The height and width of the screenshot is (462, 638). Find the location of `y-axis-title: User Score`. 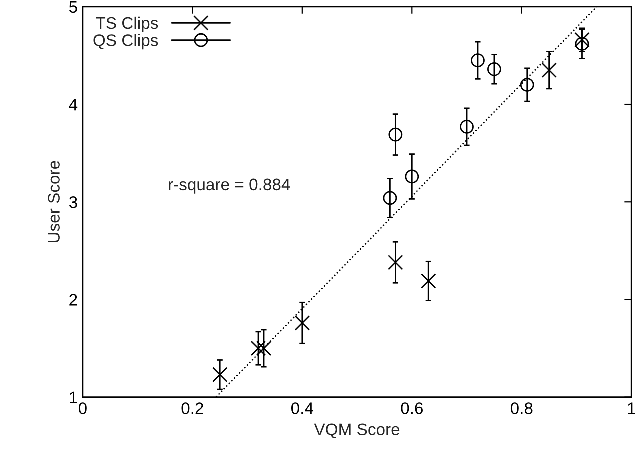

y-axis-title: User Score is located at coordinates (54, 202).